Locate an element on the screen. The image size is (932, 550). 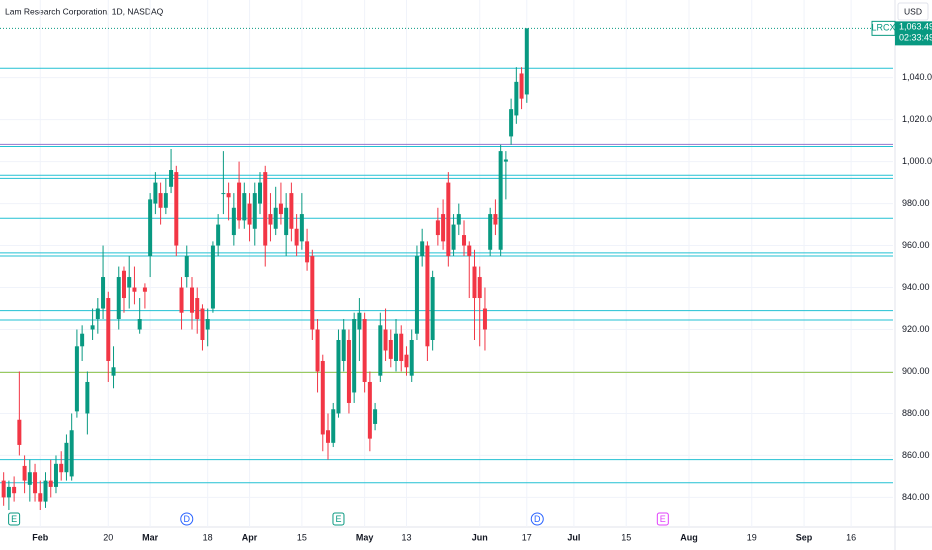
y-tick-label: 900.00 is located at coordinates (916, 371).